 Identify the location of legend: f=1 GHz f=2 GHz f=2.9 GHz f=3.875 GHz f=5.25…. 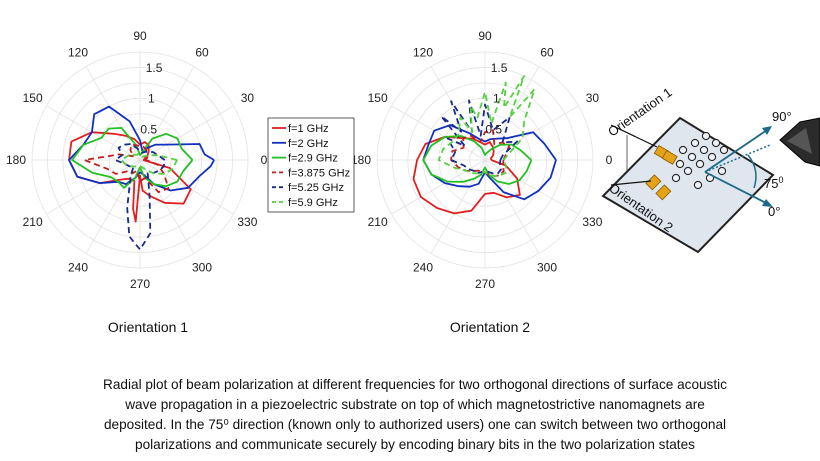
(311, 165).